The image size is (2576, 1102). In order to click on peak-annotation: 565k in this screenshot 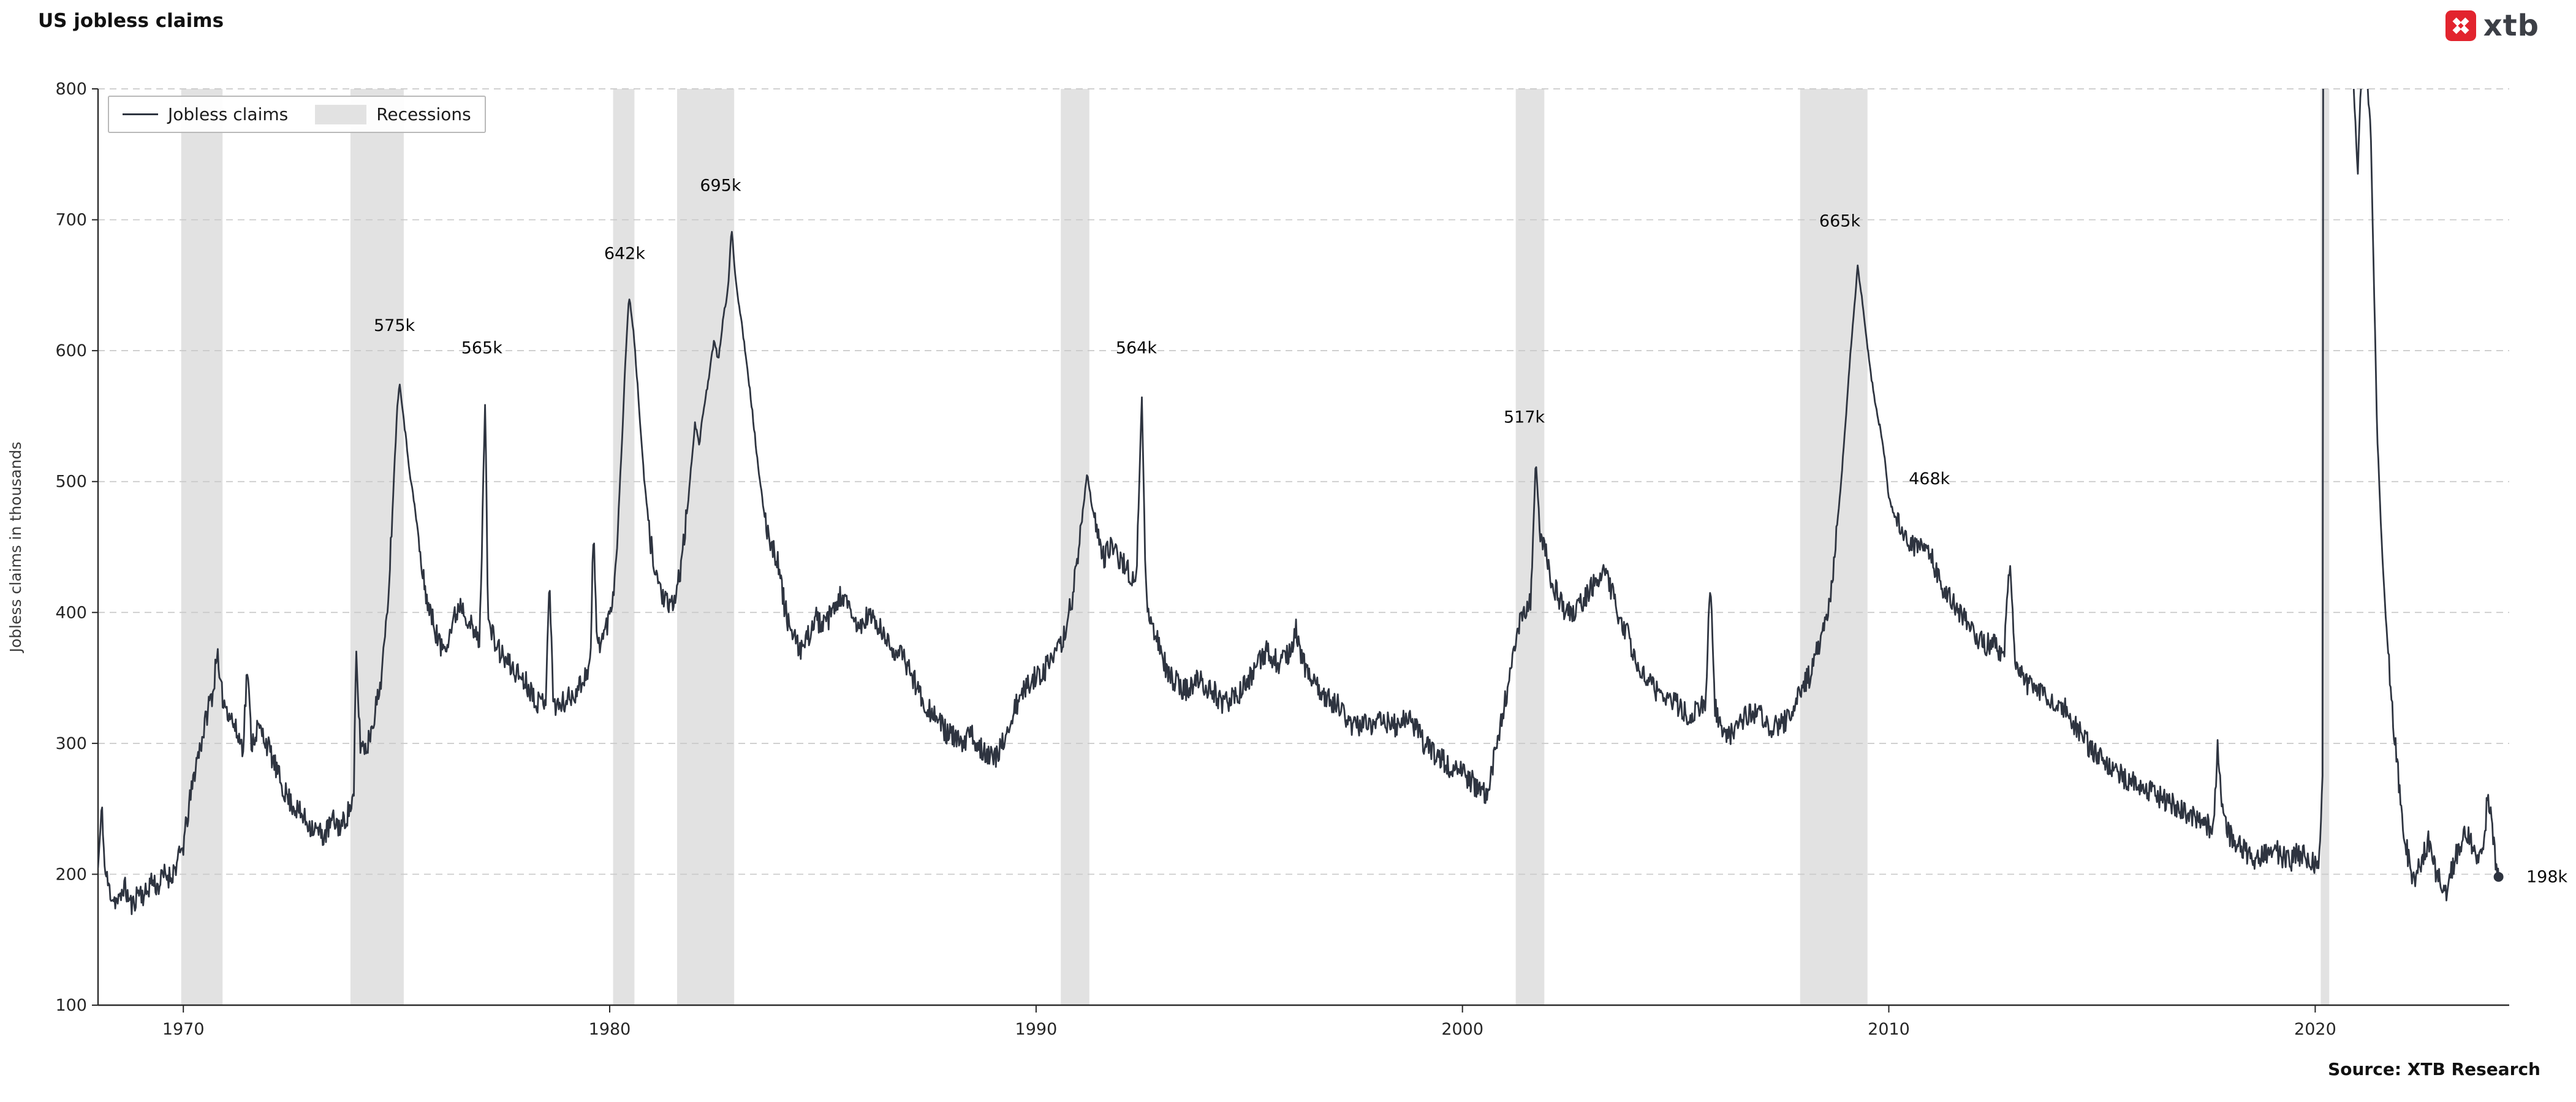, I will do `click(482, 348)`.